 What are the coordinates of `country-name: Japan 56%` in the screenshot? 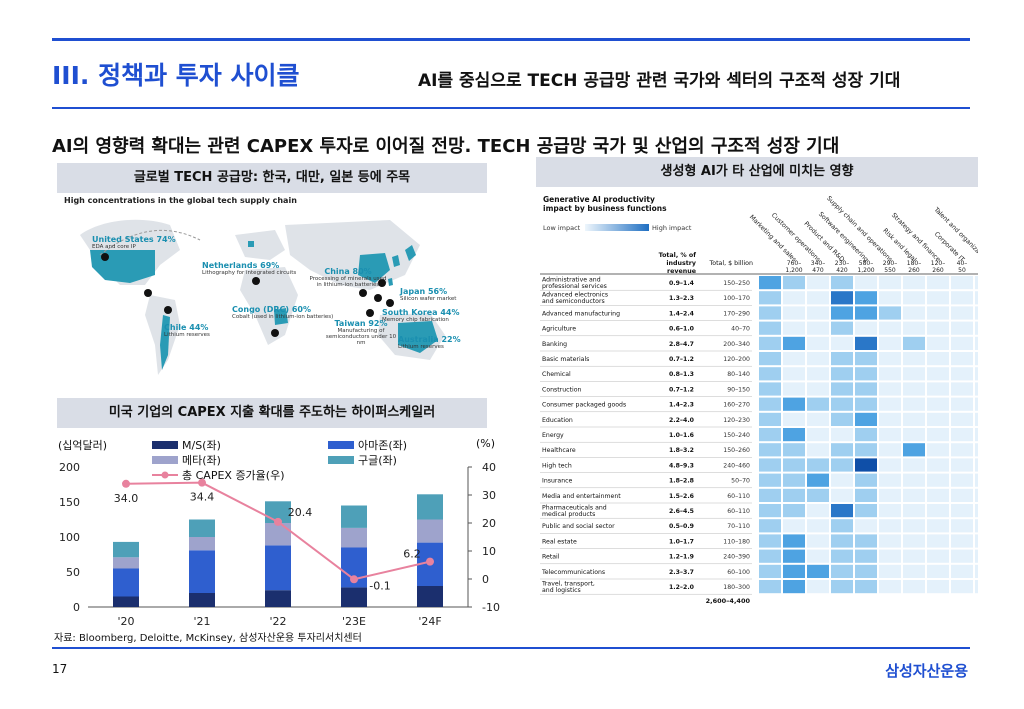 It's located at (424, 291).